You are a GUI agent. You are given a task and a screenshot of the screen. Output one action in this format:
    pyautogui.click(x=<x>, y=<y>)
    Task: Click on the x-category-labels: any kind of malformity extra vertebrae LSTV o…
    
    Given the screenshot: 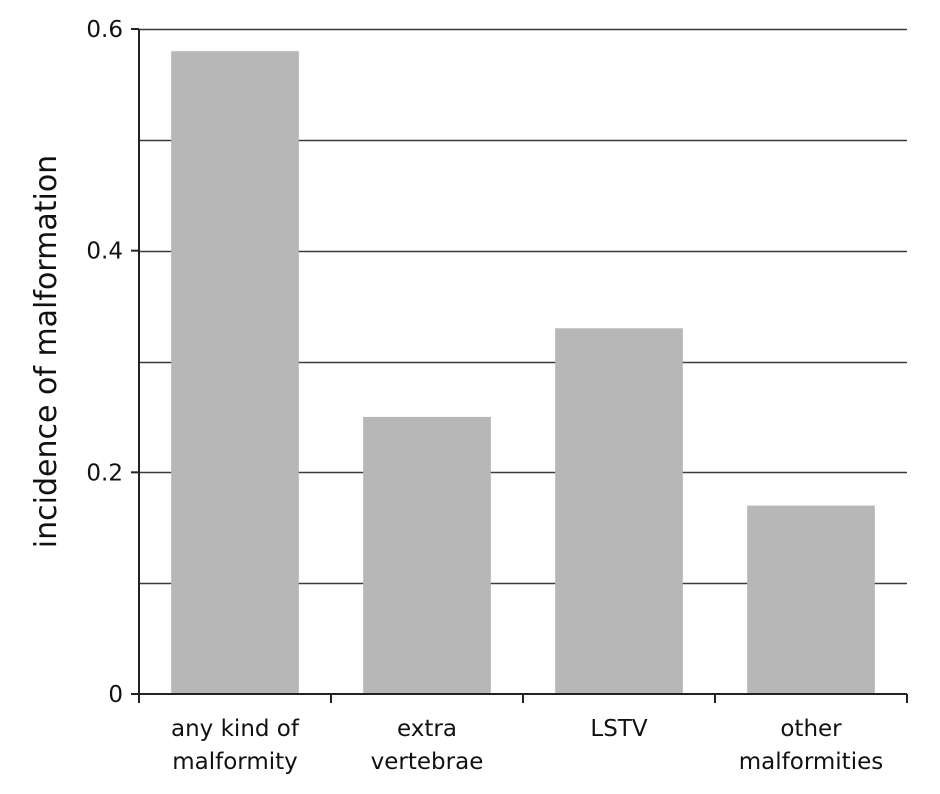 What is the action you would take?
    pyautogui.click(x=527, y=745)
    